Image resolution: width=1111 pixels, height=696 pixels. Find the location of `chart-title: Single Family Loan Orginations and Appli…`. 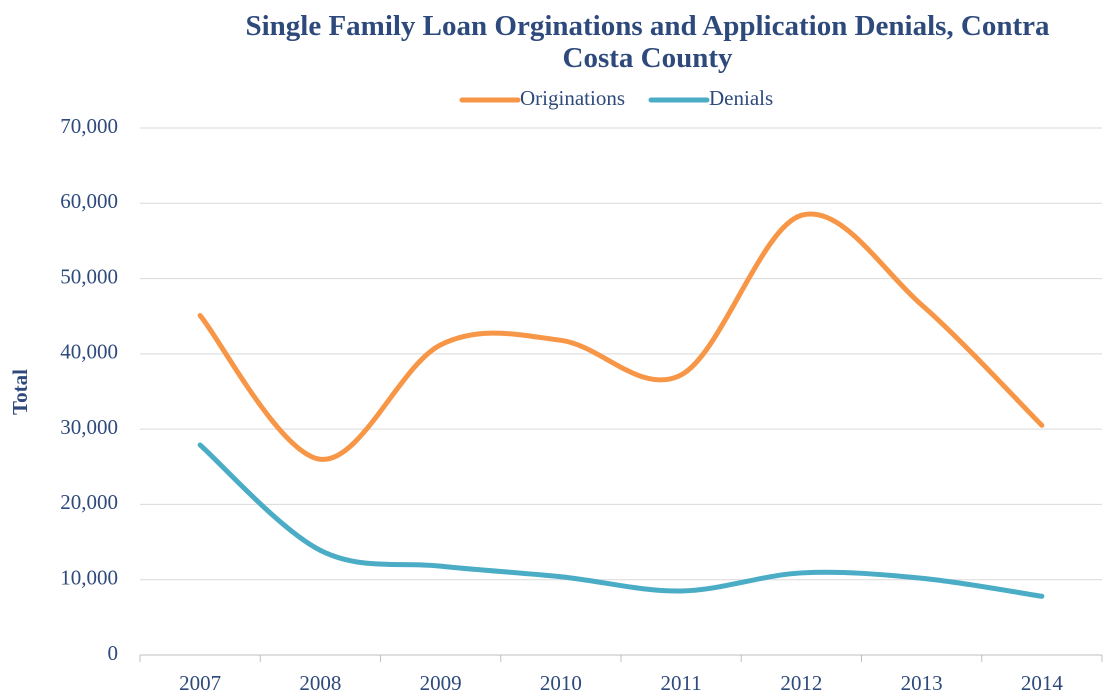

chart-title: Single Family Loan Orginations and Appli… is located at coordinates (647, 42).